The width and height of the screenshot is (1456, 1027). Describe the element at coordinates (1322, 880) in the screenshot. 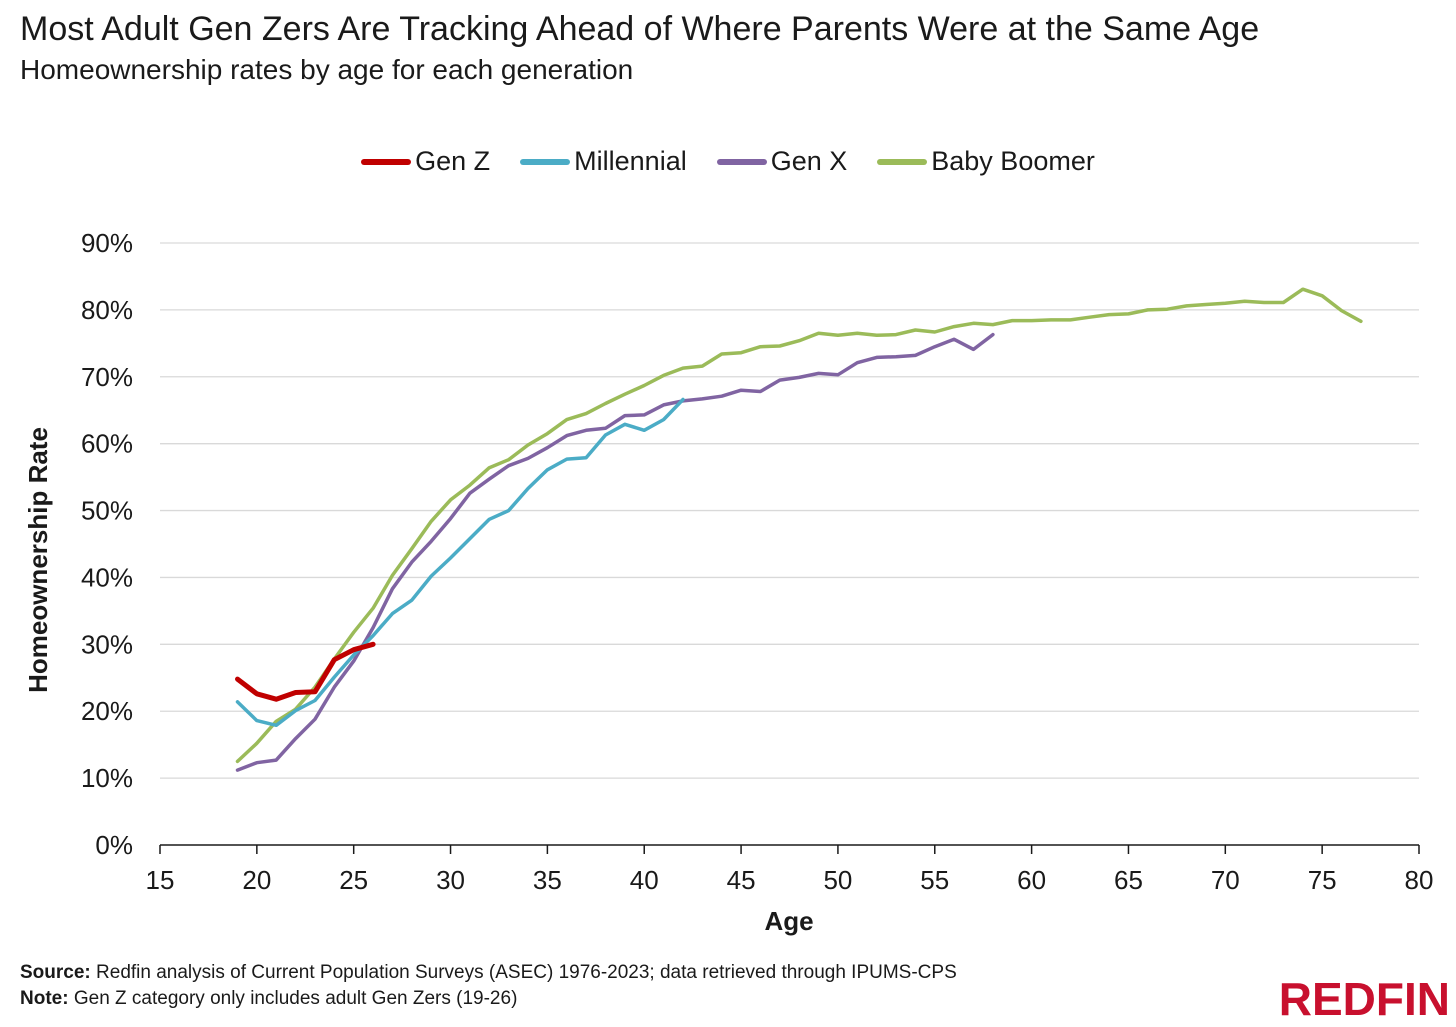

I see `x-tick-label: 75` at that location.